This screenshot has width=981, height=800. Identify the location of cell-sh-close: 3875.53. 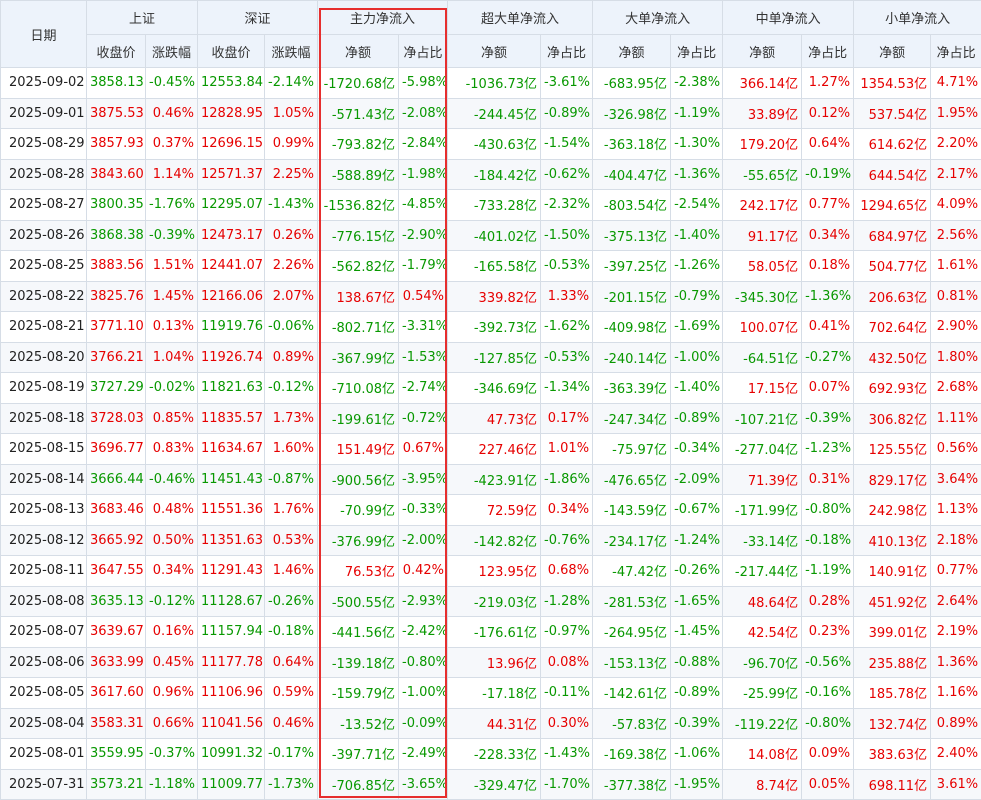
(116, 113).